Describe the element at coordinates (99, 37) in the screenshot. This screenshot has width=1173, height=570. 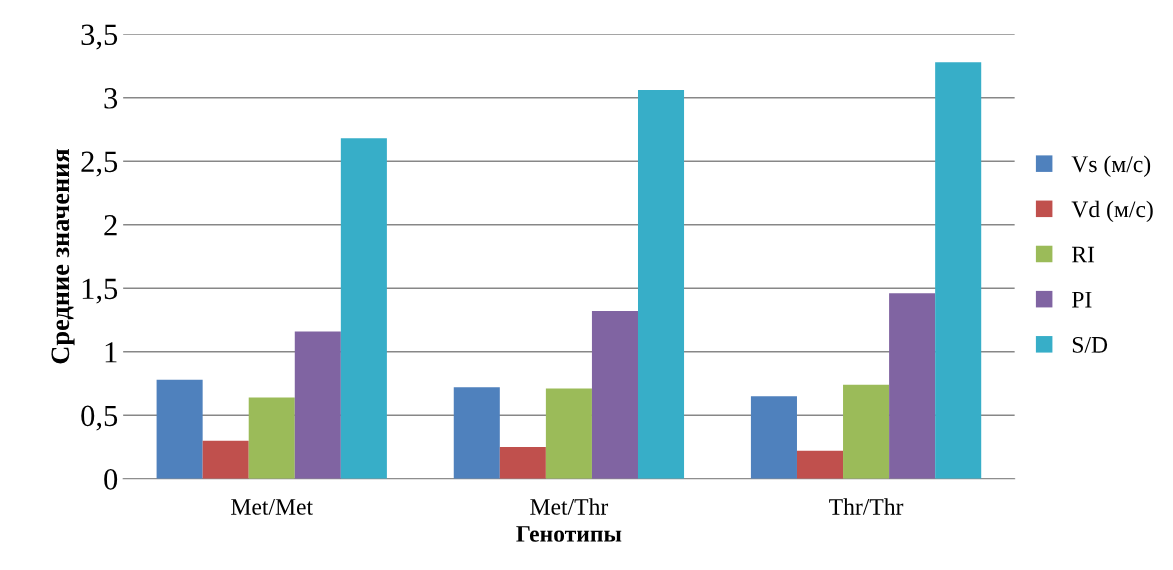
I see `y-tick-label: 3,5` at that location.